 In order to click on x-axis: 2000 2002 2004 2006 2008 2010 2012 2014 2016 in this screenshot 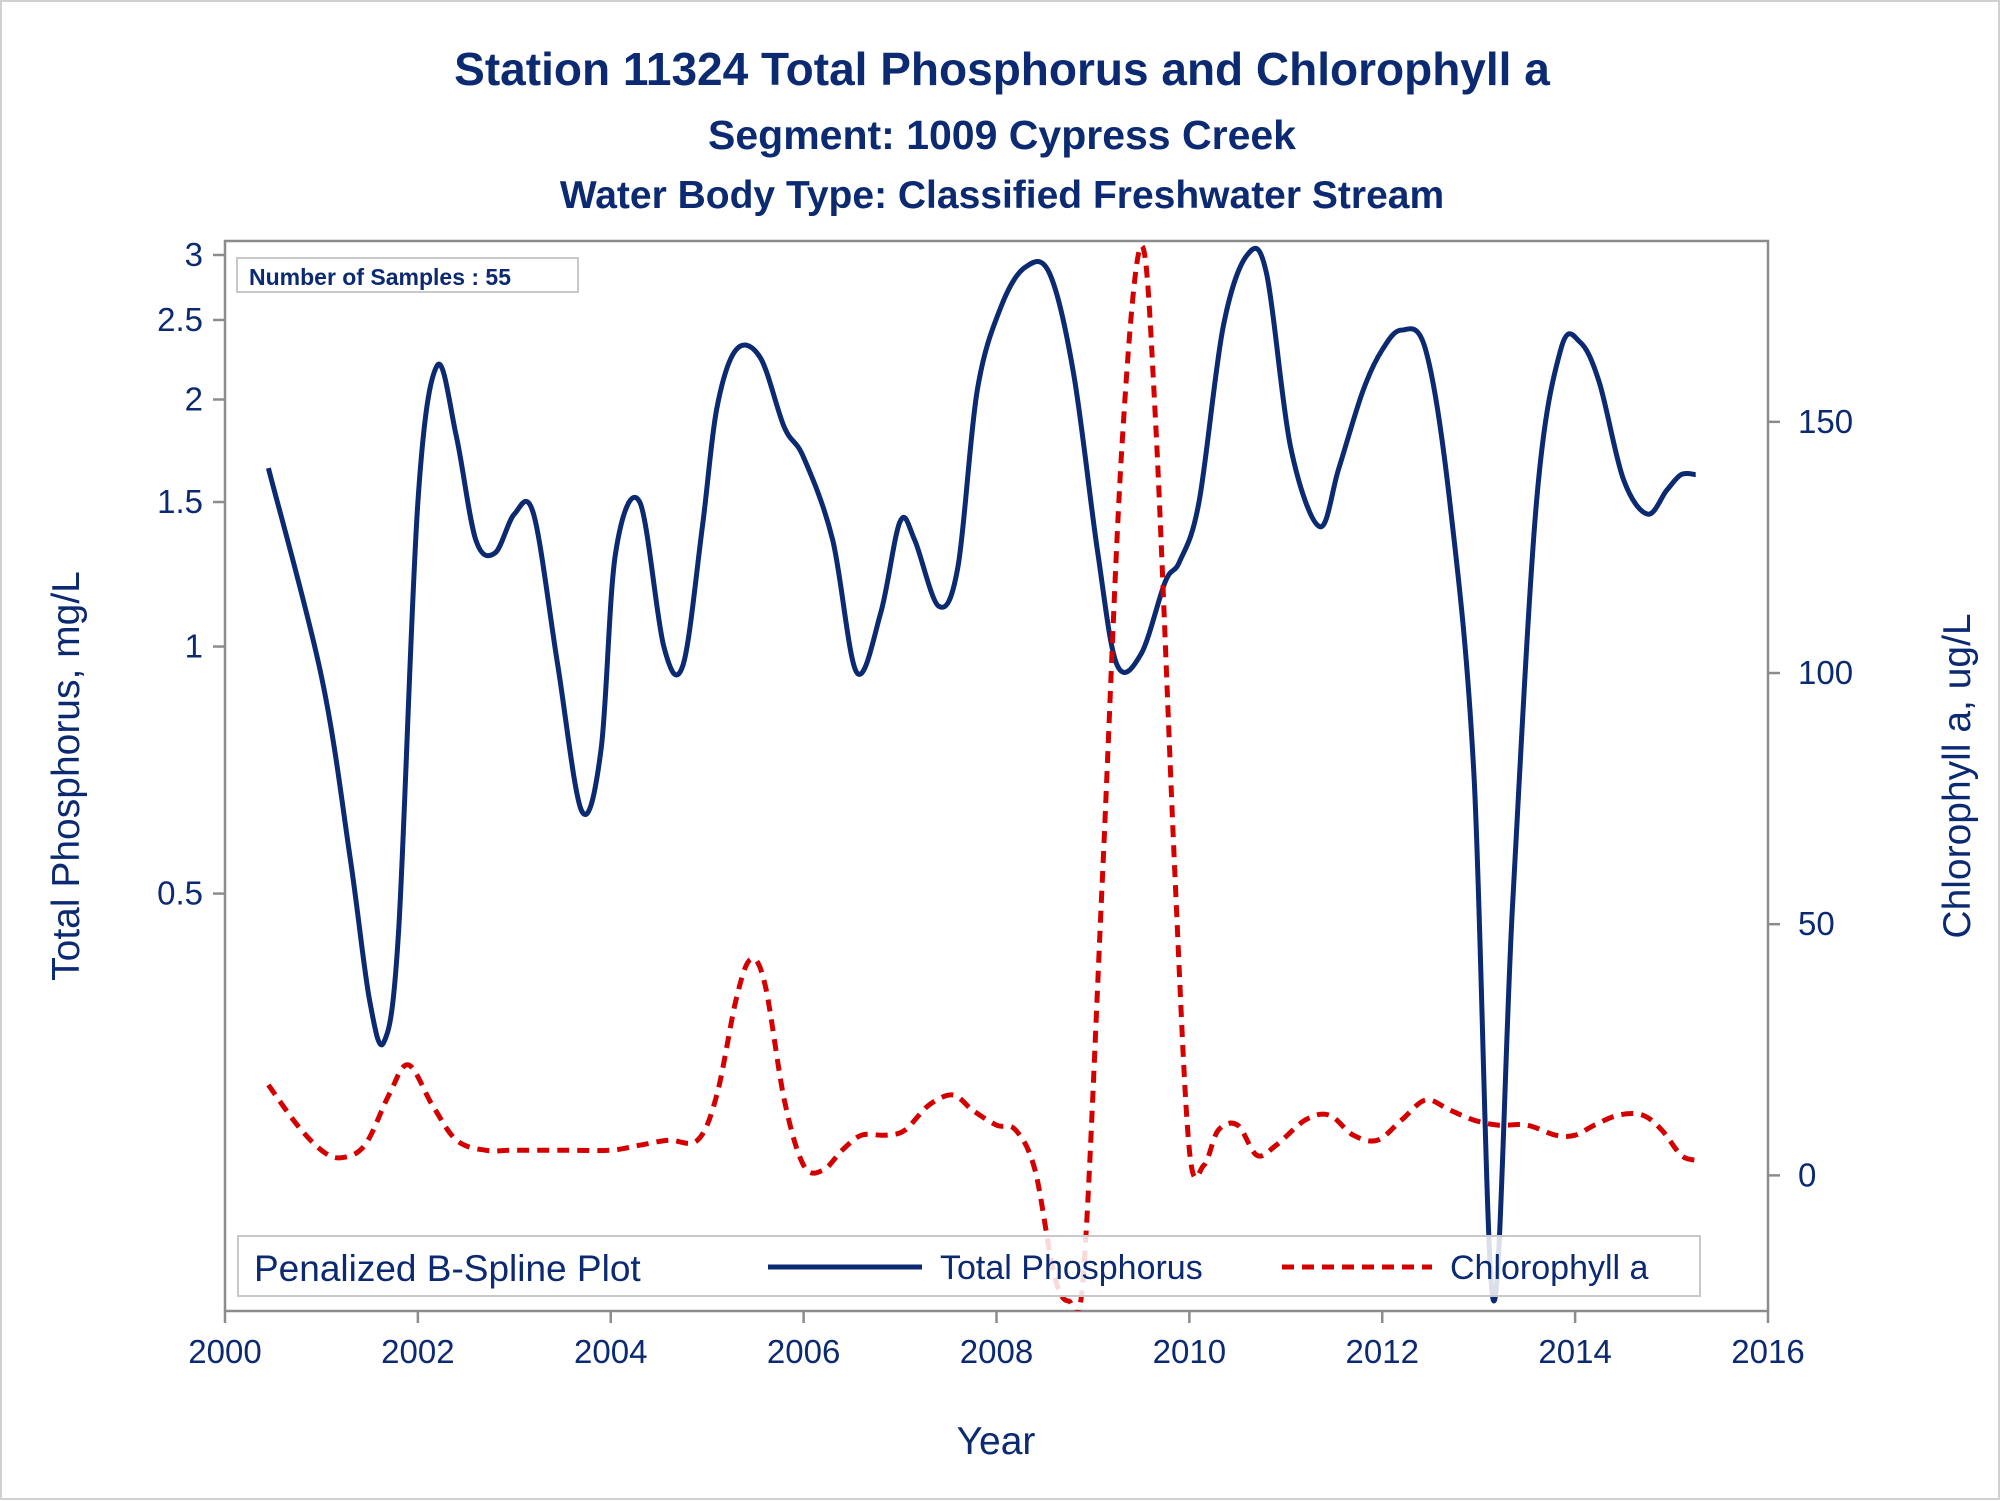, I will do `click(996, 1340)`.